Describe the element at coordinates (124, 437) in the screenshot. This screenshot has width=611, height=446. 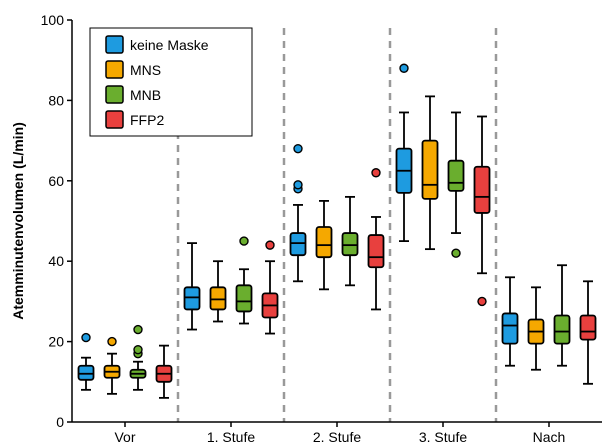
I see `x-tick-label: Vor` at that location.